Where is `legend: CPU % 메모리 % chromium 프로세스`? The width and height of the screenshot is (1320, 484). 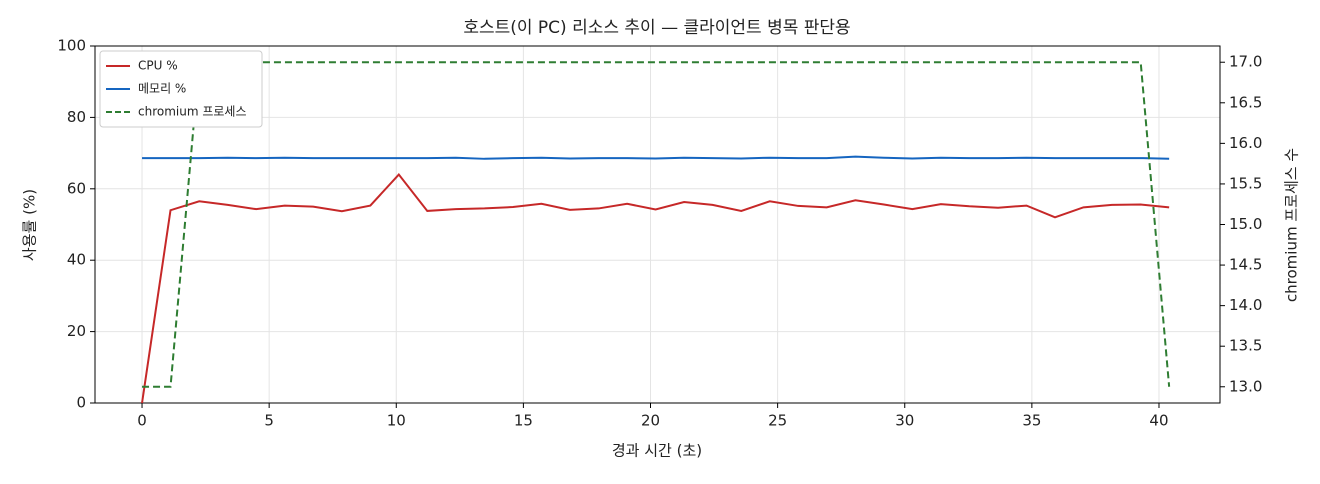
legend: CPU % 메모리 % chromium 프로세스 is located at coordinates (181, 89).